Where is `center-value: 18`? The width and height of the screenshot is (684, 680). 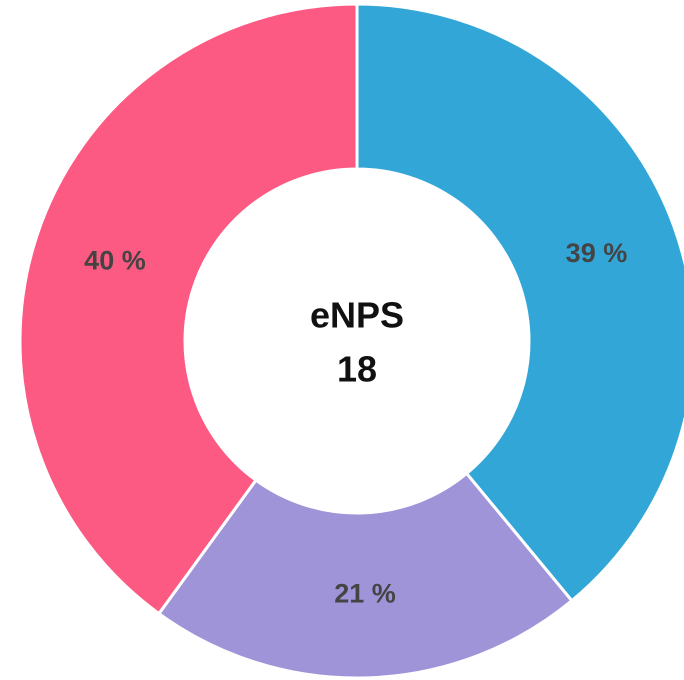 center-value: 18 is located at coordinates (357, 369).